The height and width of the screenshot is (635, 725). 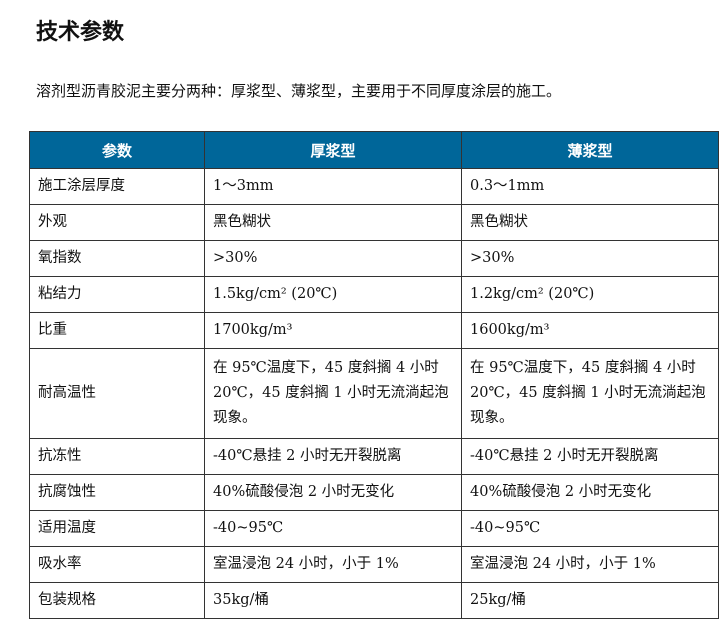 I want to click on cell-thin: -40~95℃, so click(x=590, y=528).